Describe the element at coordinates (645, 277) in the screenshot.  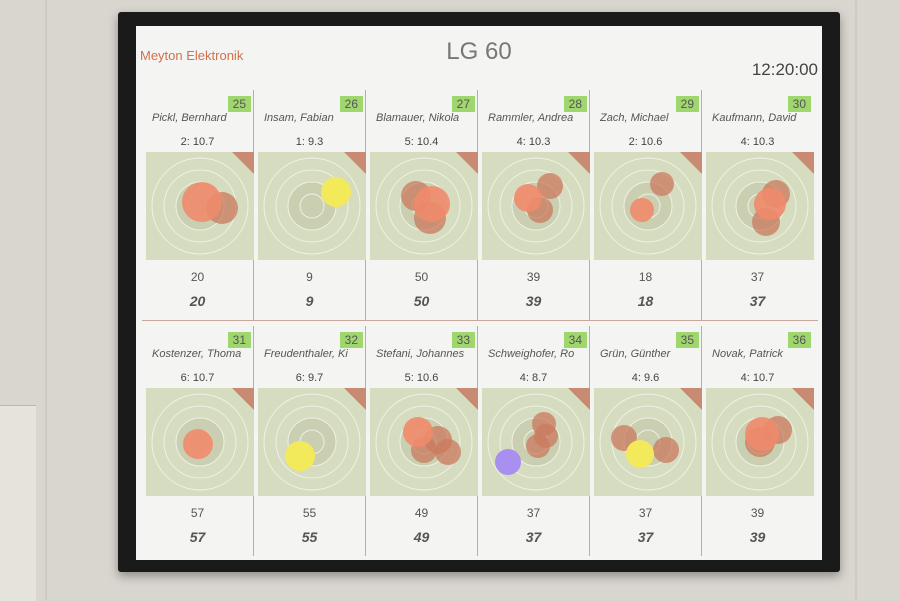
I see `series-score: 18` at that location.